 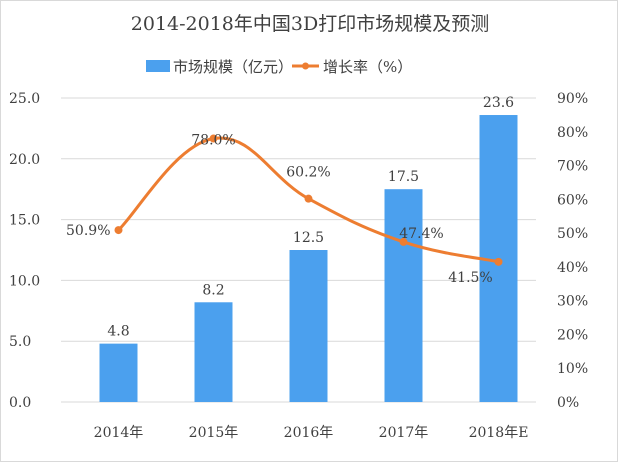 I want to click on line-data-label: 60.2%, so click(x=308, y=173).